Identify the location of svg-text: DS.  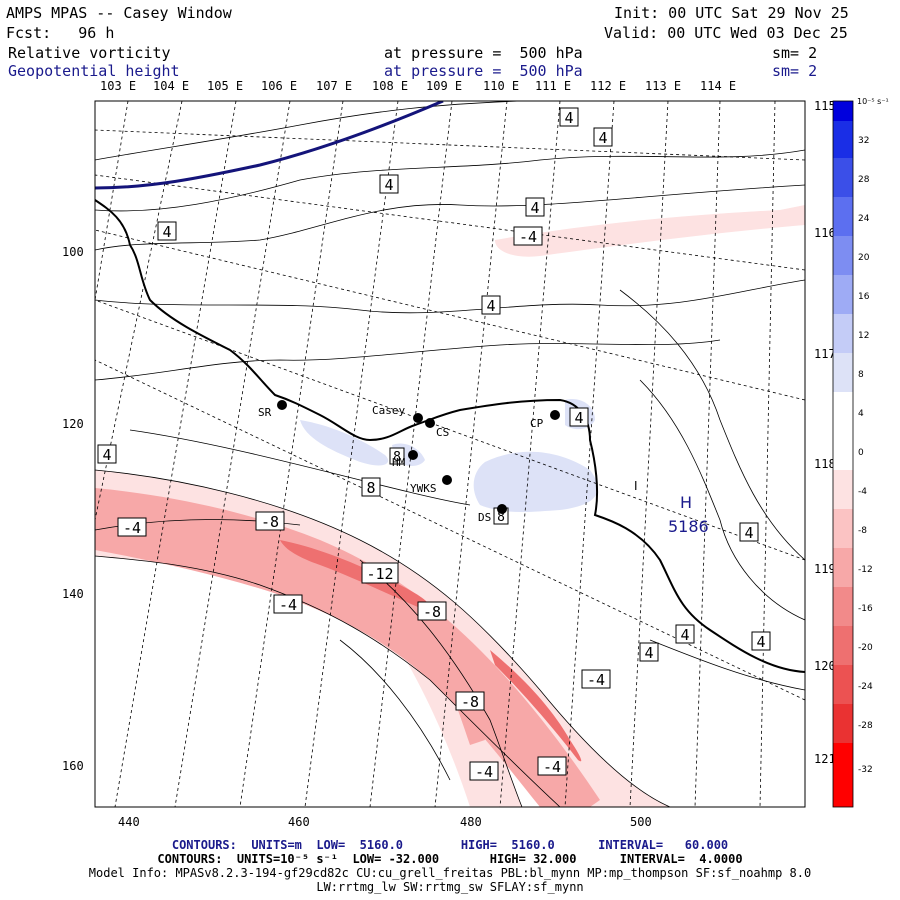
(484, 517).